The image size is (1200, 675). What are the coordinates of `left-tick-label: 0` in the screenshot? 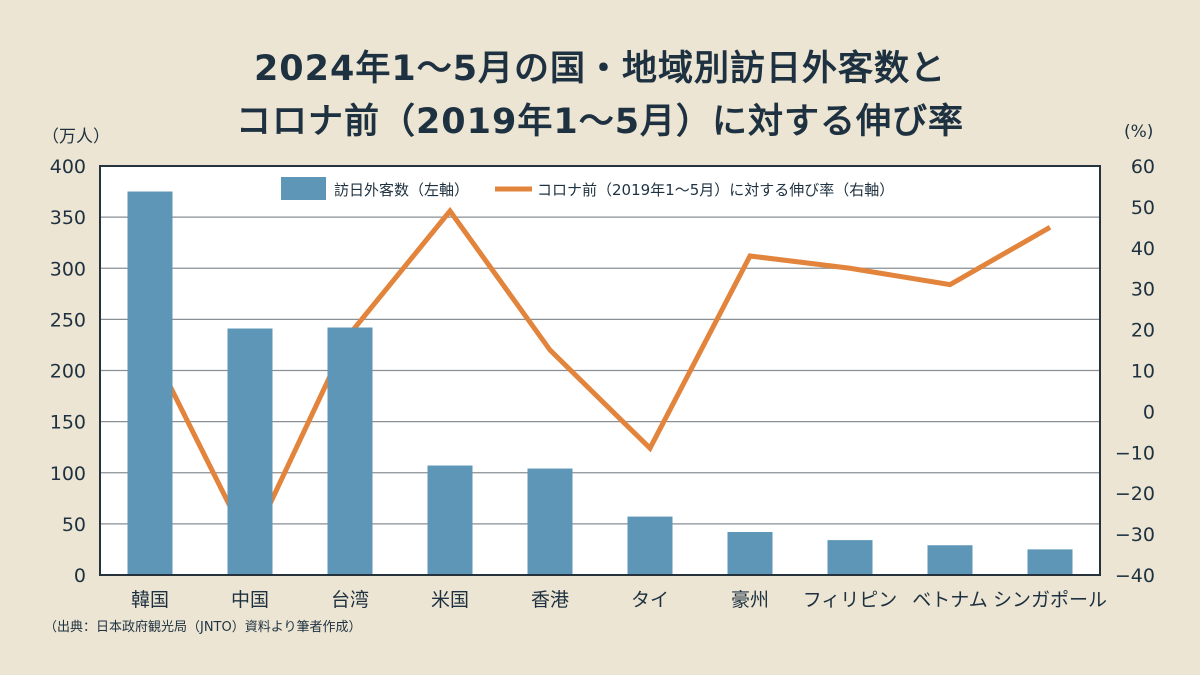 It's located at (80, 576).